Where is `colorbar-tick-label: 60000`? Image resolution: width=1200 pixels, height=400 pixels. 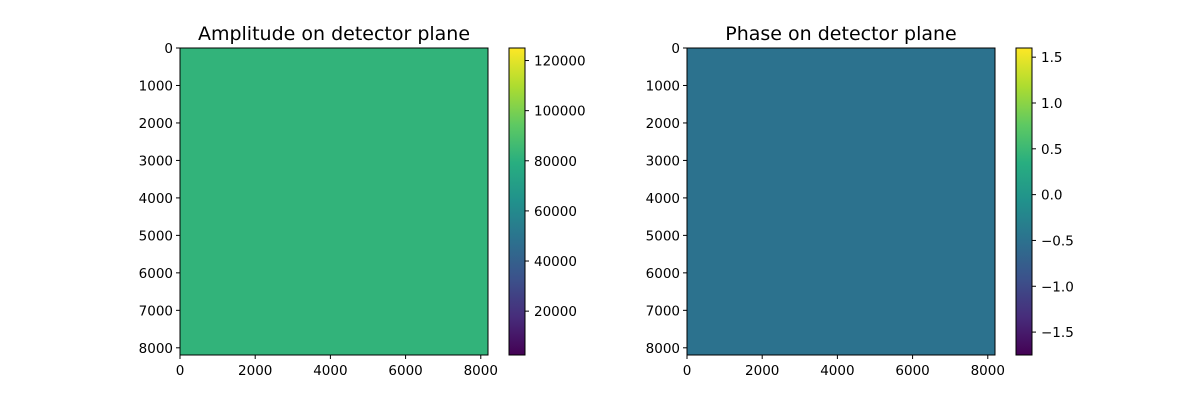
colorbar-tick-label: 60000 is located at coordinates (555, 212).